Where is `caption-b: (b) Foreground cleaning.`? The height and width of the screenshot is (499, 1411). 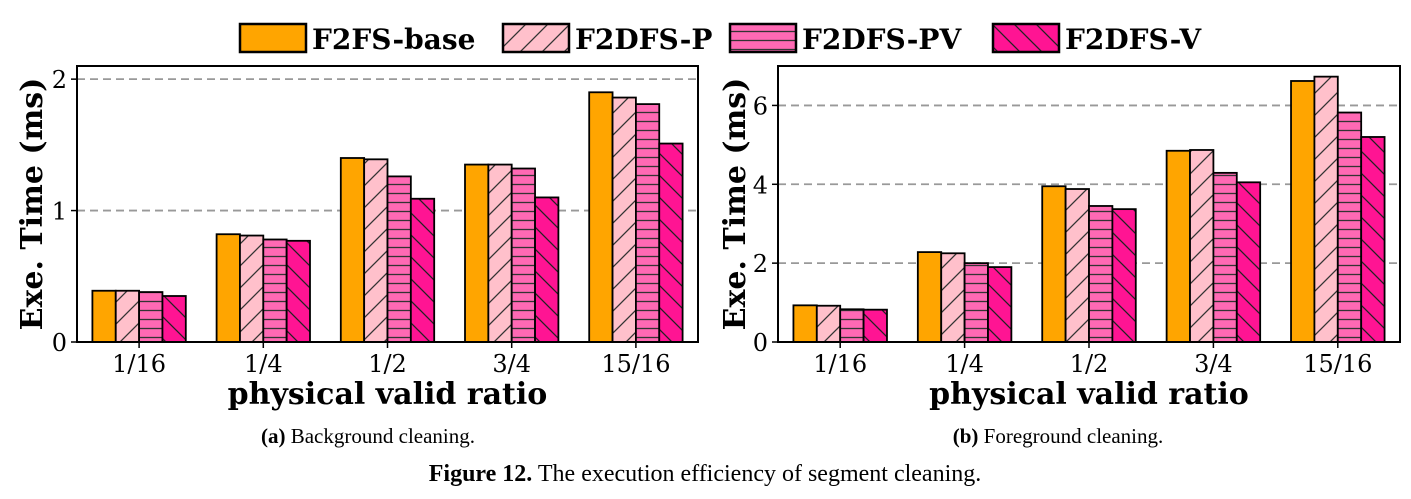
caption-b: (b) Foreground cleaning. is located at coordinates (1058, 436).